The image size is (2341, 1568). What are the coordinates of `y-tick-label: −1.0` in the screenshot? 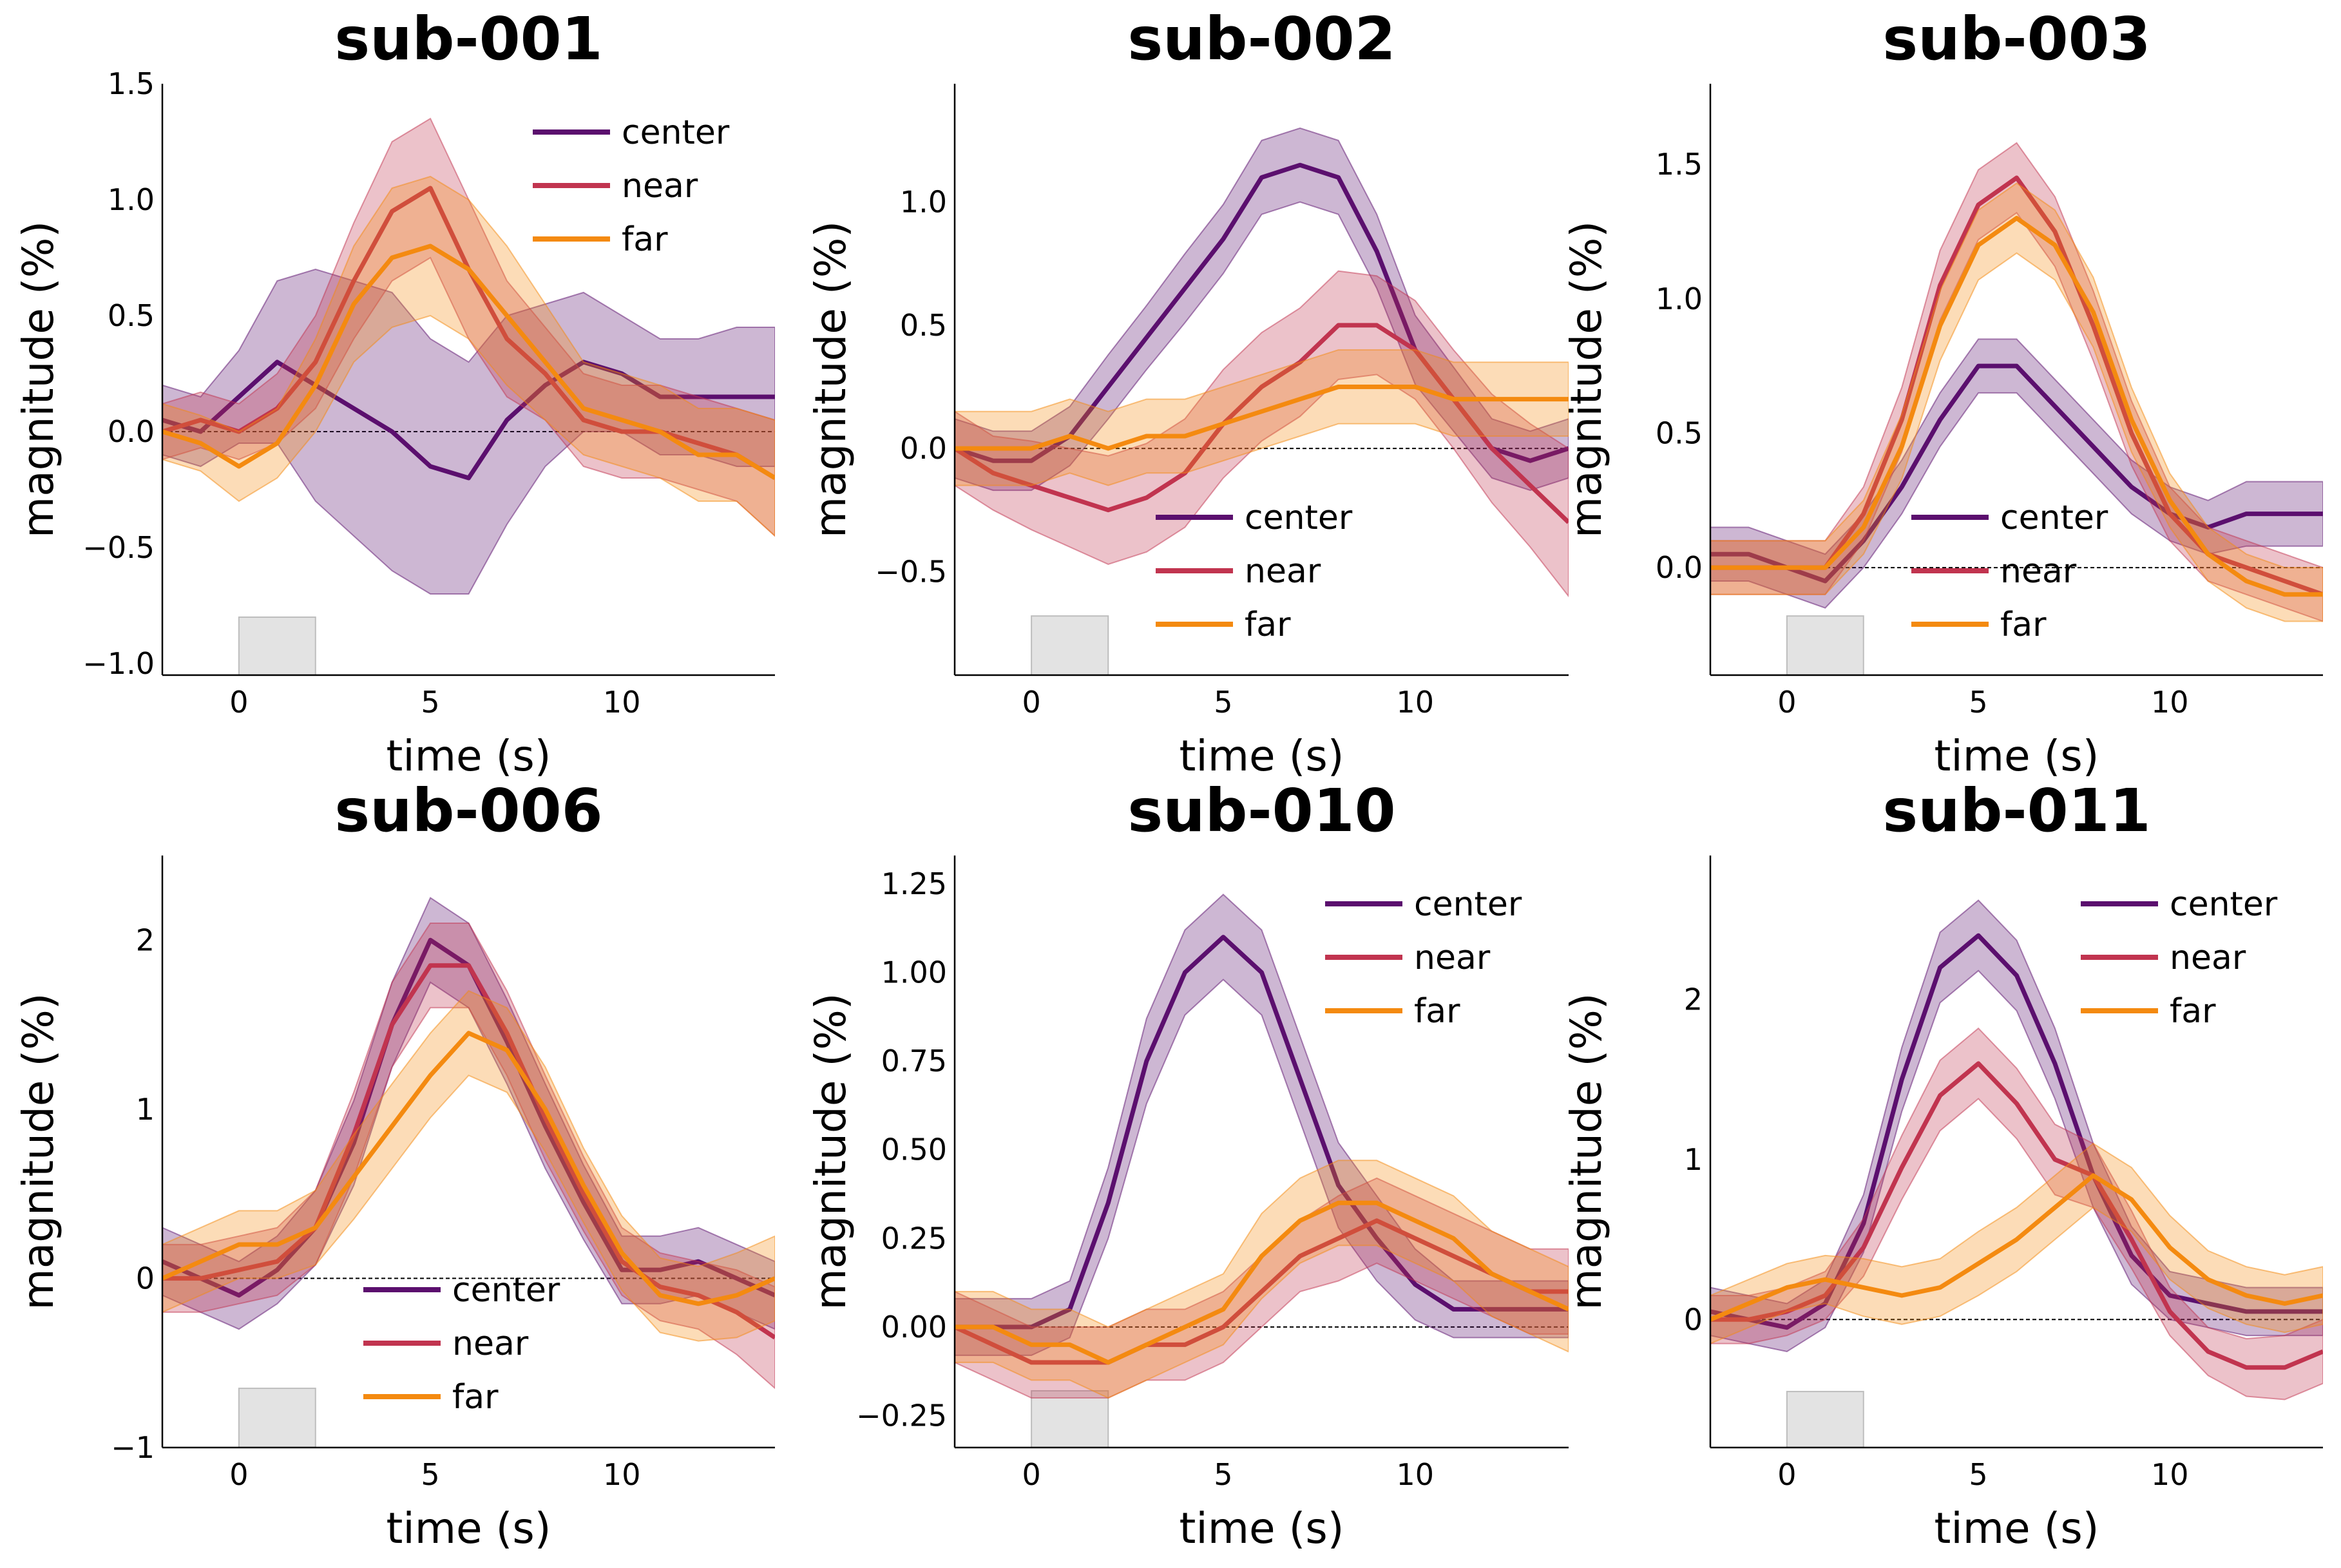 It's located at (118, 663).